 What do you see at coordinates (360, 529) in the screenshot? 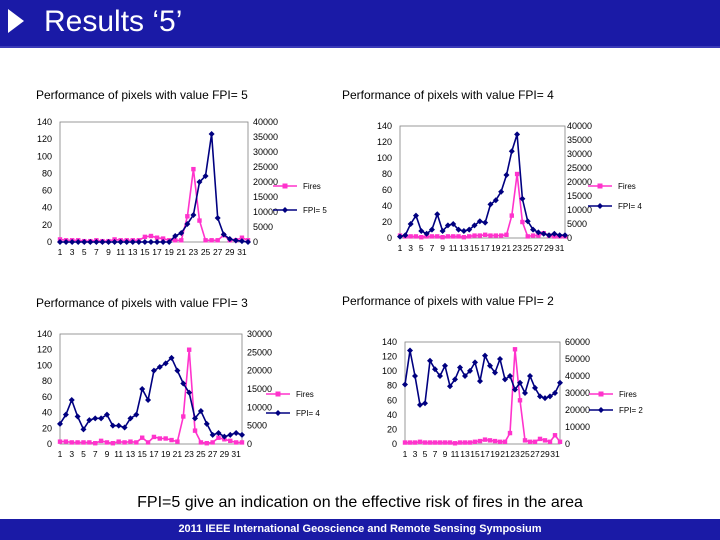
I see `footer-bar` at bounding box center [360, 529].